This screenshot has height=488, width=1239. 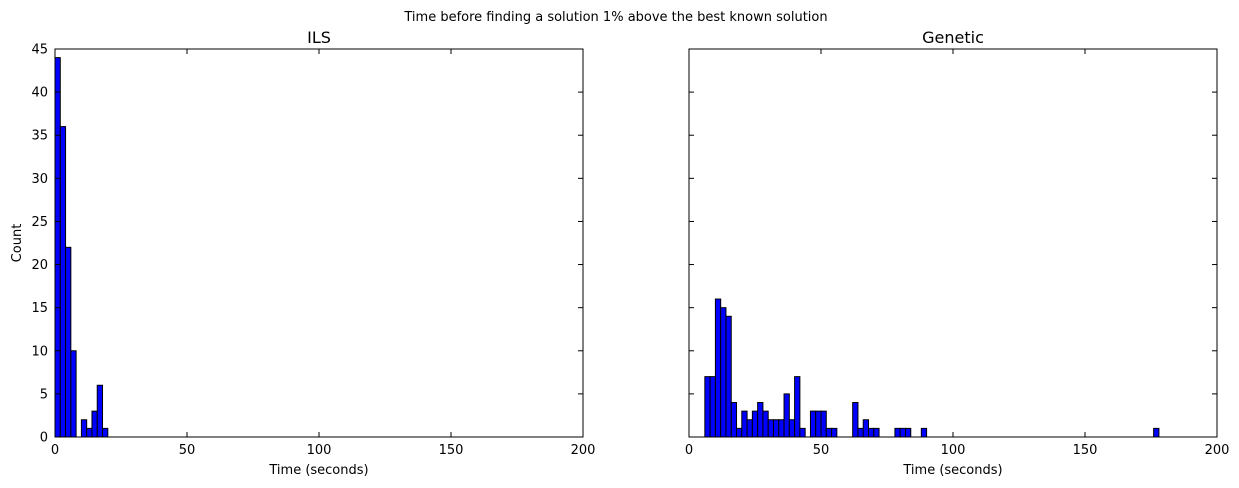 What do you see at coordinates (44, 394) in the screenshot?
I see `y-tick-label: 5` at bounding box center [44, 394].